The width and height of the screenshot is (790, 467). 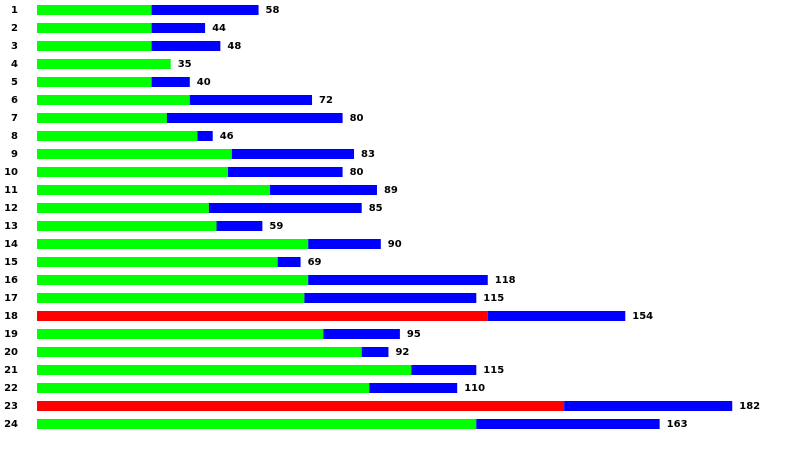 I want to click on total-label: 92, so click(x=402, y=352).